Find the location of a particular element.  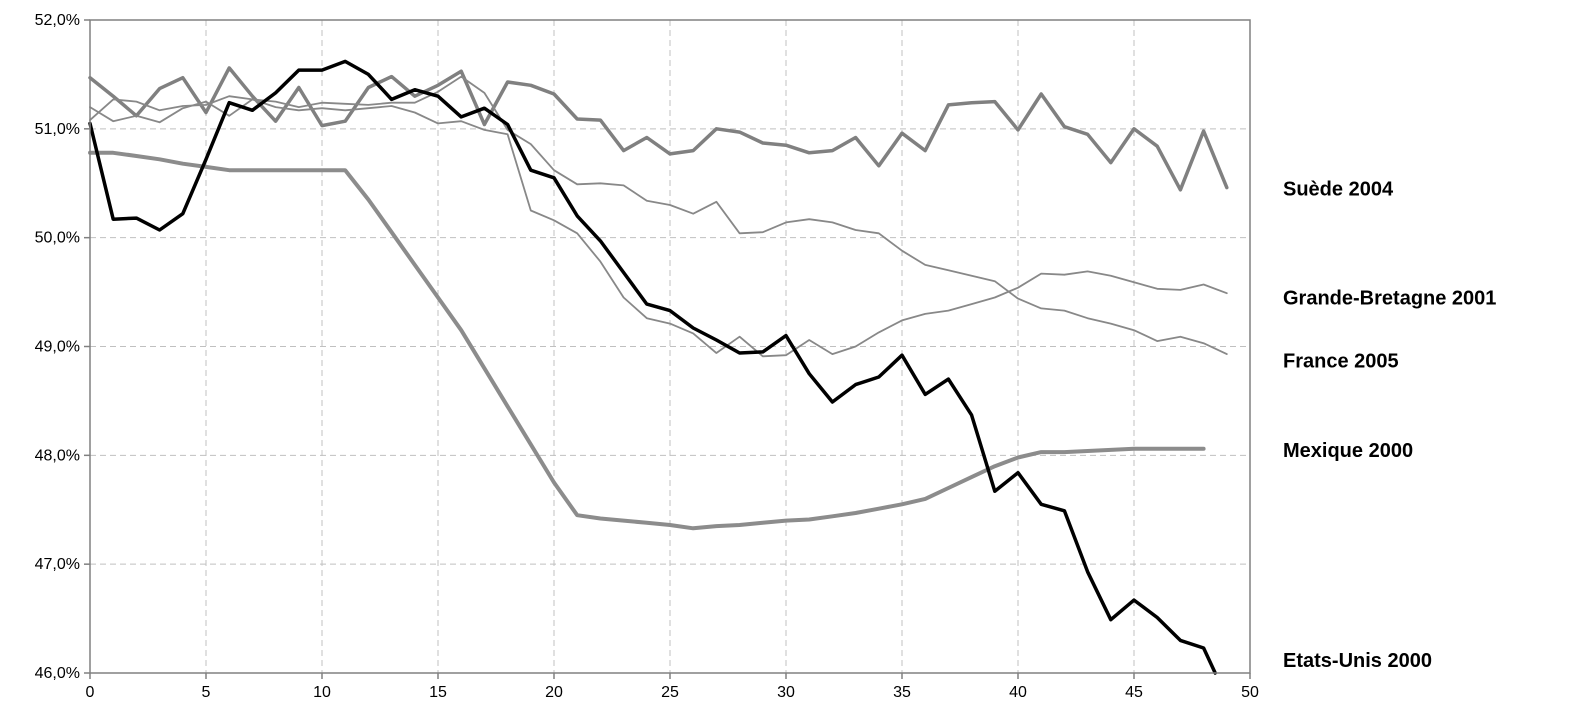

y-tick-label: 47,0% is located at coordinates (57, 564).